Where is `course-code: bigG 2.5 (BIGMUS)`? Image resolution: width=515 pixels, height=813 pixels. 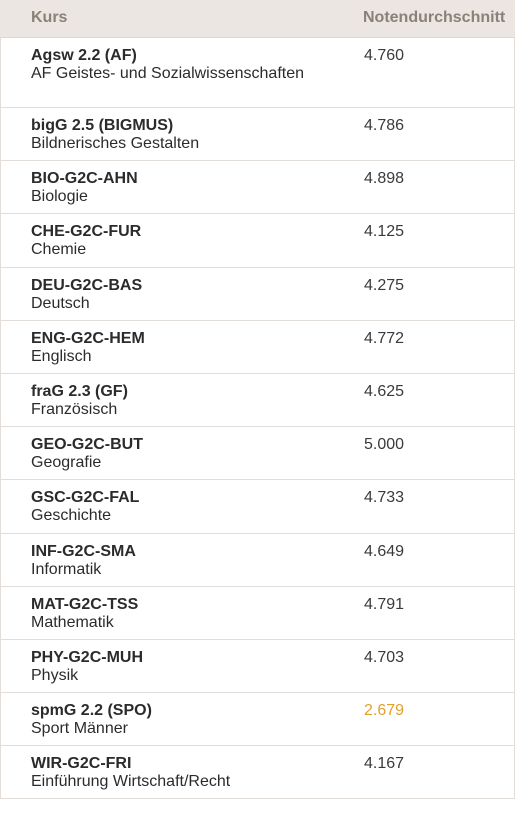 course-code: bigG 2.5 (BIGMUS) is located at coordinates (102, 125).